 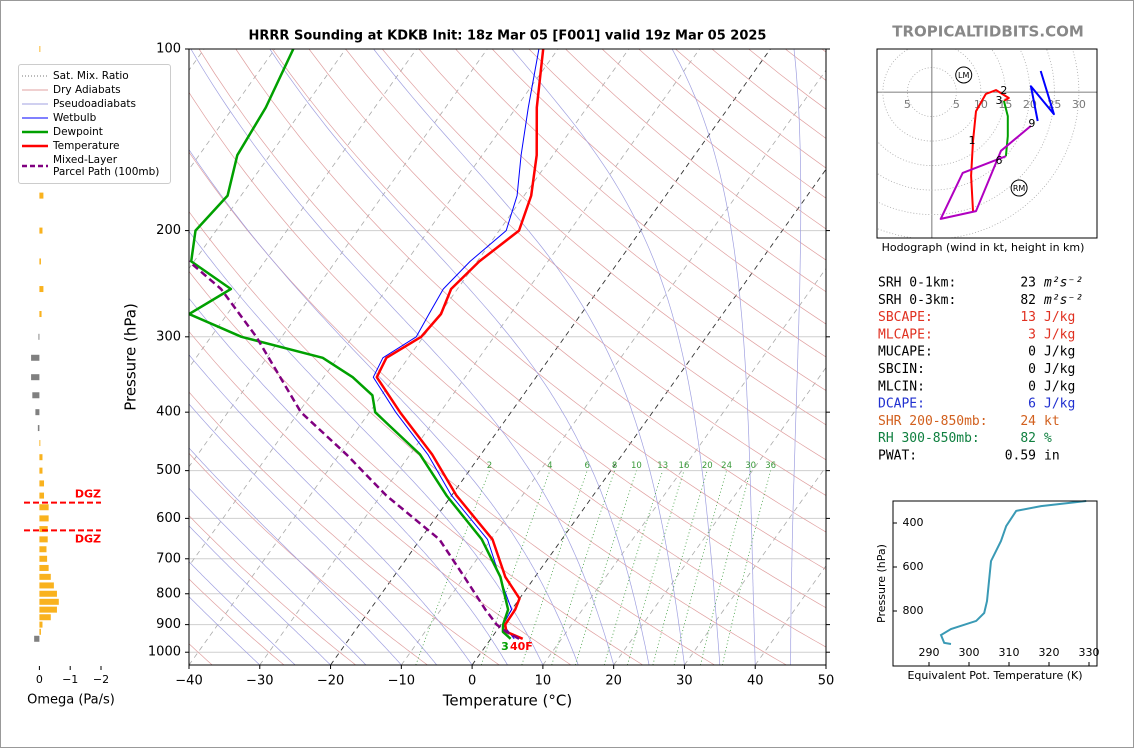 What do you see at coordinates (1052, 456) in the screenshot?
I see `stat-unit: in` at bounding box center [1052, 456].